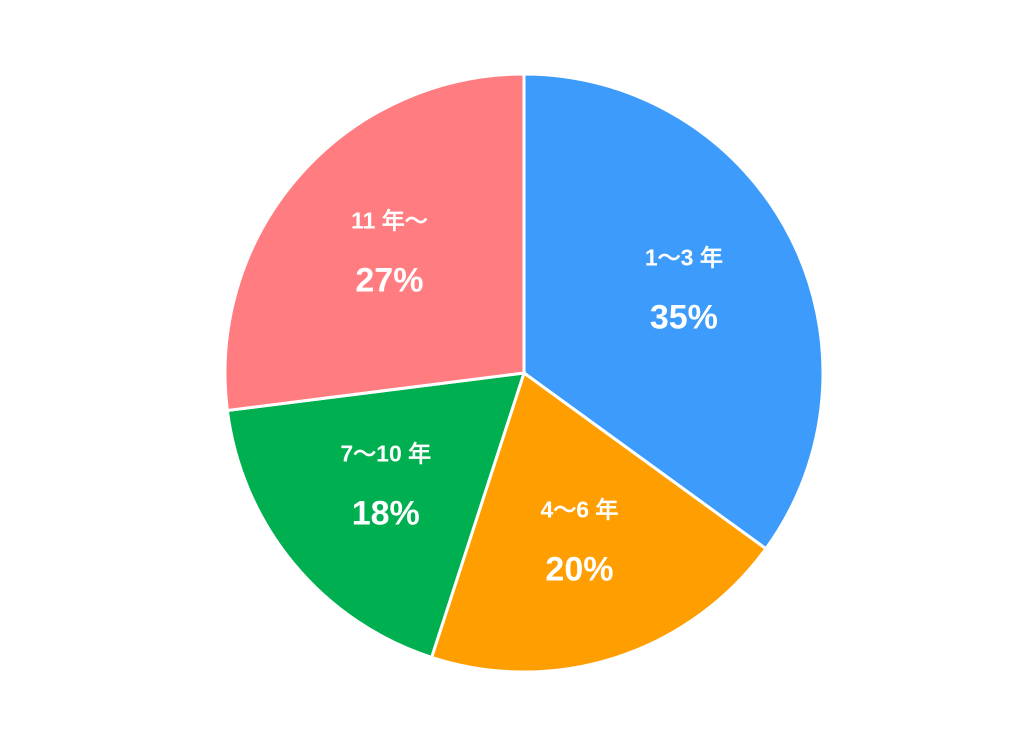  Describe the element at coordinates (389, 280) in the screenshot. I see `slice-value-label: 27%` at that location.